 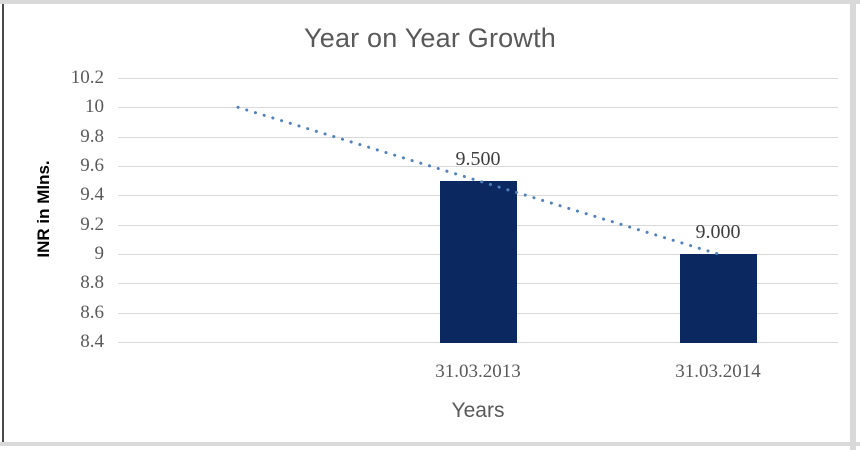 What do you see at coordinates (92, 341) in the screenshot?
I see `y-axis-tick-label: 8.4` at bounding box center [92, 341].